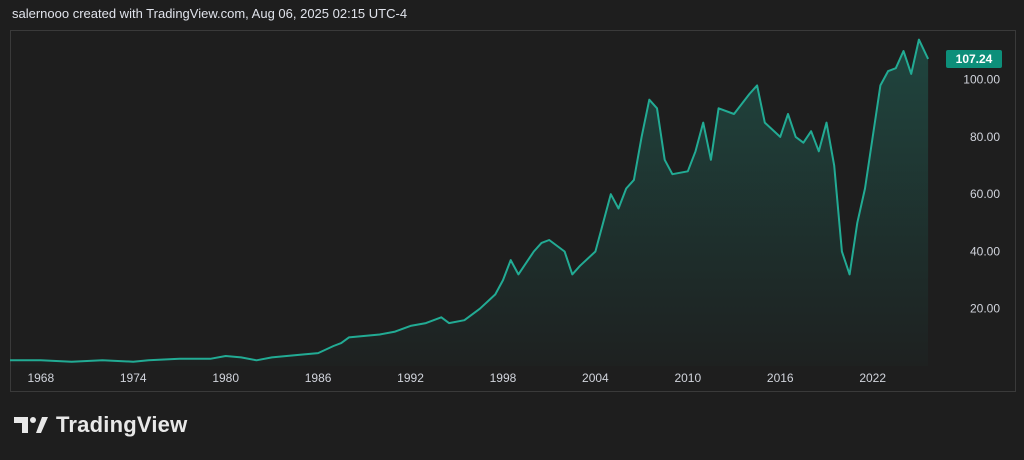 This screenshot has height=460, width=1024. What do you see at coordinates (225, 378) in the screenshot?
I see `x-tick-label: 1980` at bounding box center [225, 378].